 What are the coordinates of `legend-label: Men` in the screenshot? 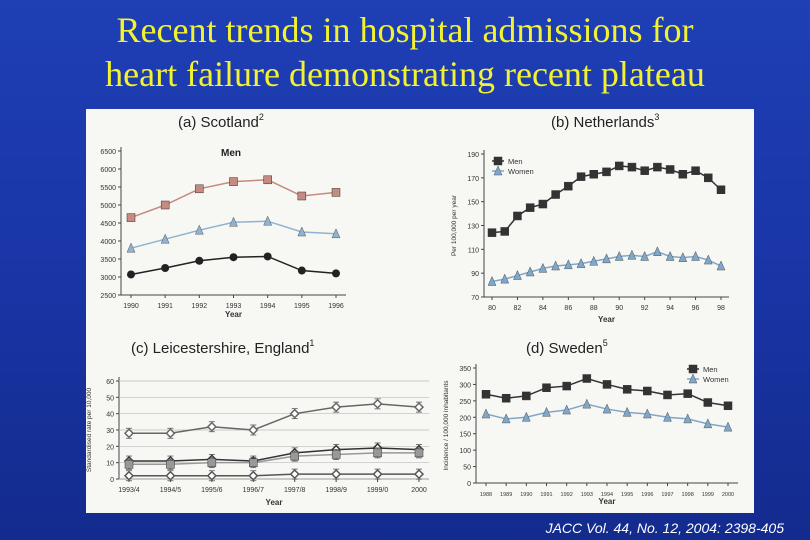 It's located at (515, 161).